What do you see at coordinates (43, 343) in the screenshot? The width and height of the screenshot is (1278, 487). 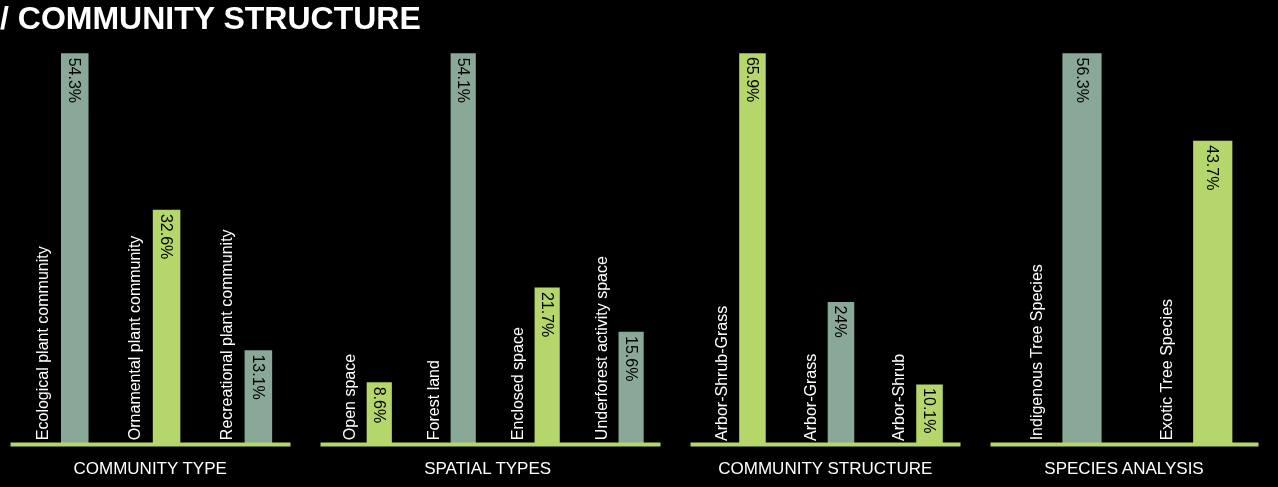 I see `x-tick-label: Ecological plant community` at bounding box center [43, 343].